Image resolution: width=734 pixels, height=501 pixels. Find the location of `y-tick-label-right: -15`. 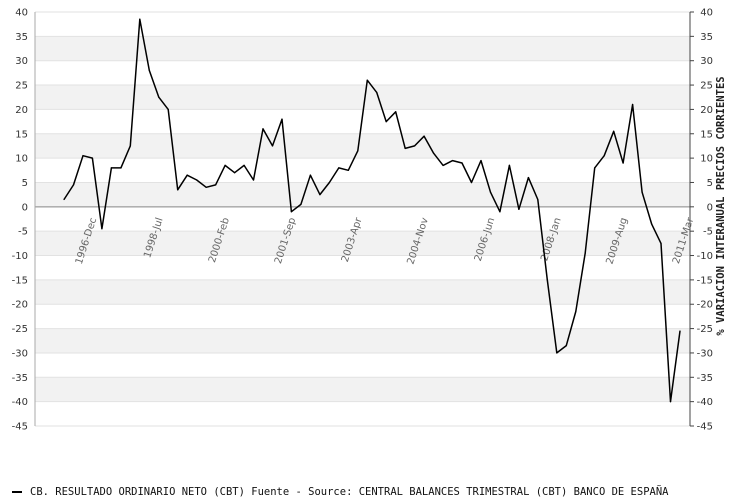

y-tick-label-right: -15 is located at coordinates (705, 280).